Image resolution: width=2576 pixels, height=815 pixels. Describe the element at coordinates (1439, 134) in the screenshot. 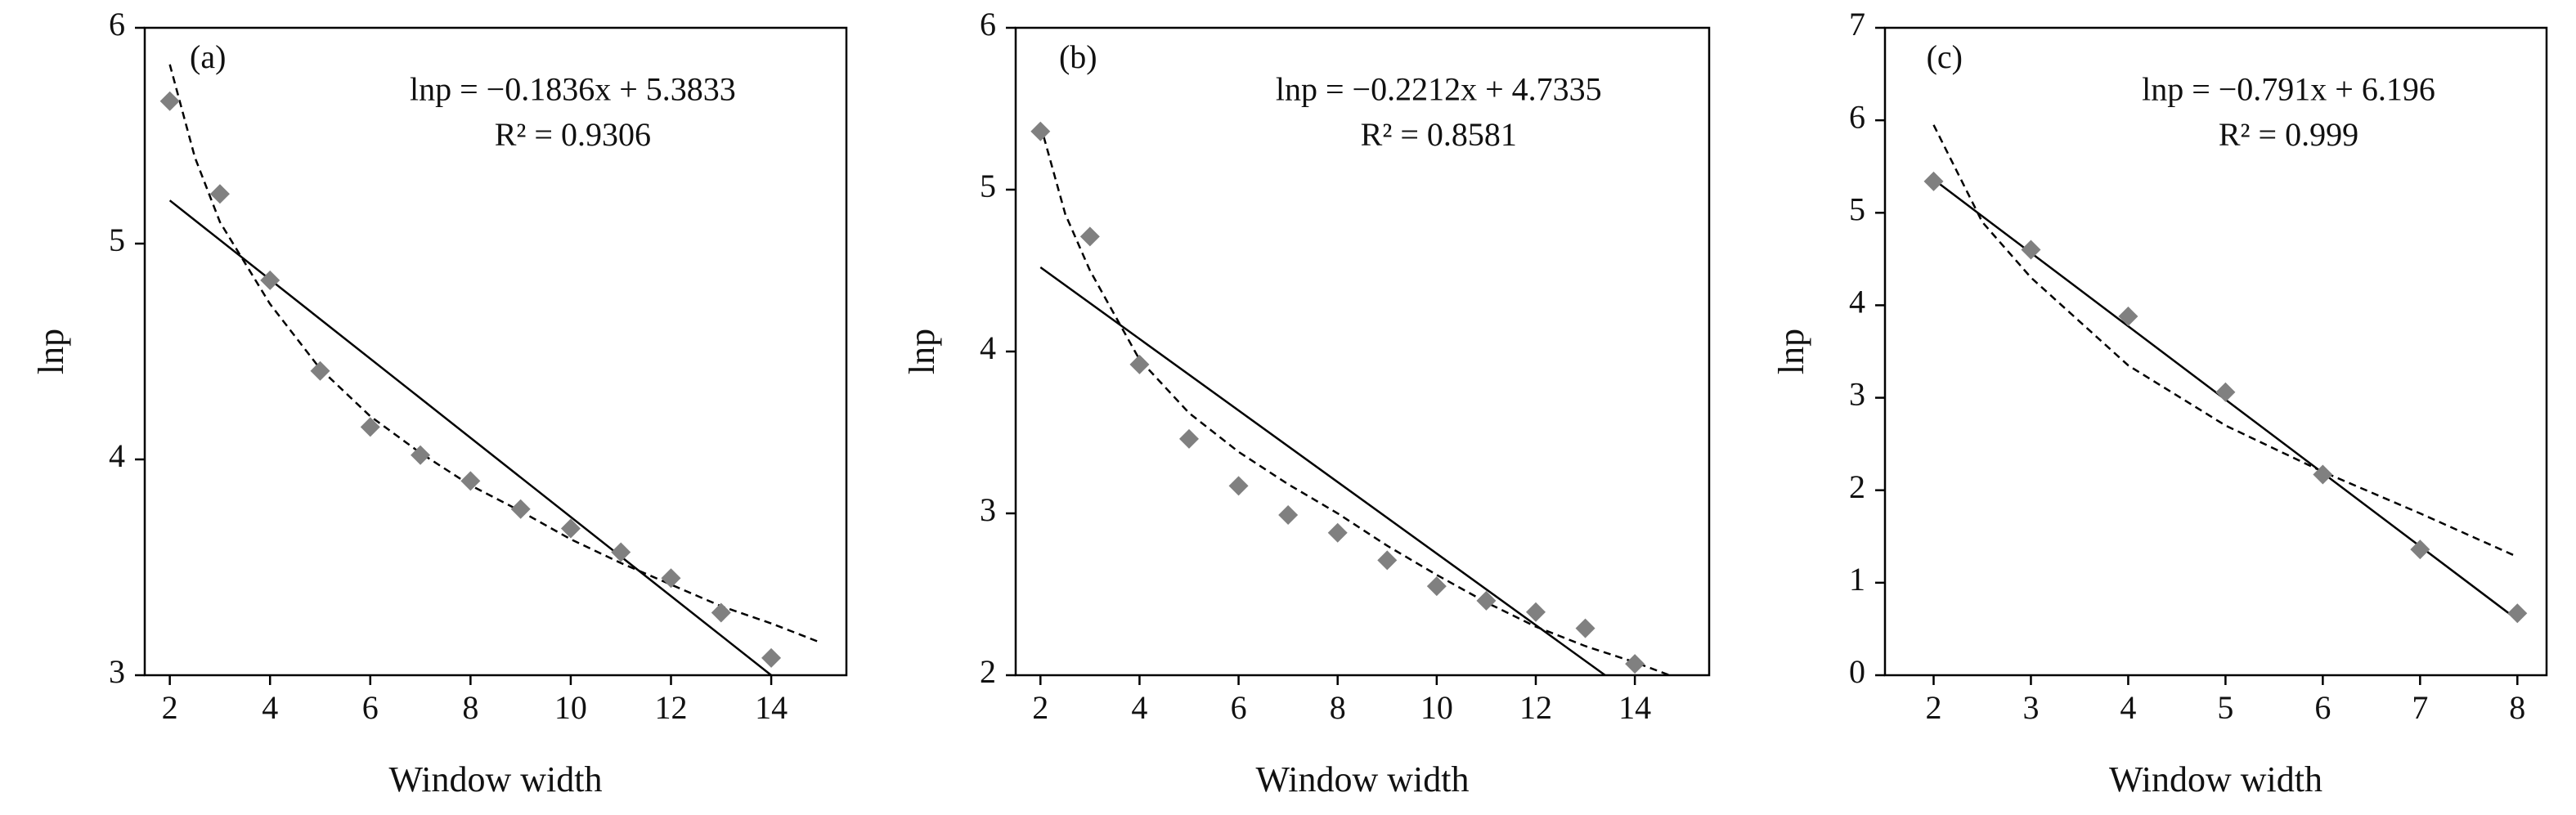

I see `r-squared: R² = 0.8581` at that location.